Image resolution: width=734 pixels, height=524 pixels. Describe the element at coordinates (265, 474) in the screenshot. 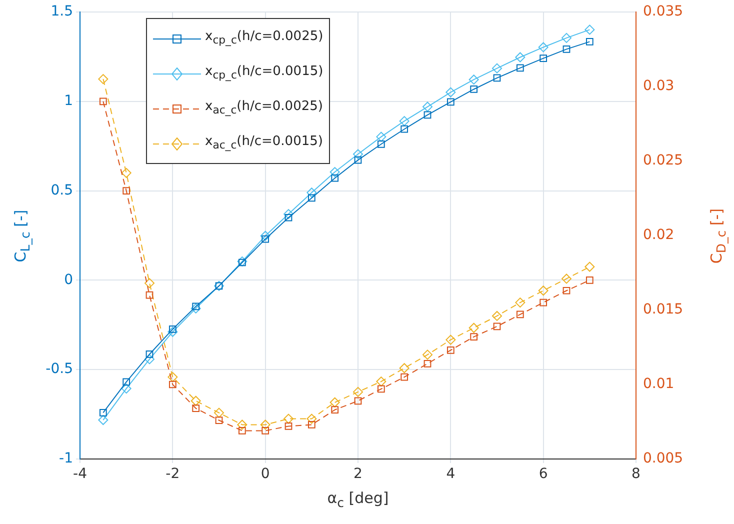

I see `x-tick-label: 0` at that location.